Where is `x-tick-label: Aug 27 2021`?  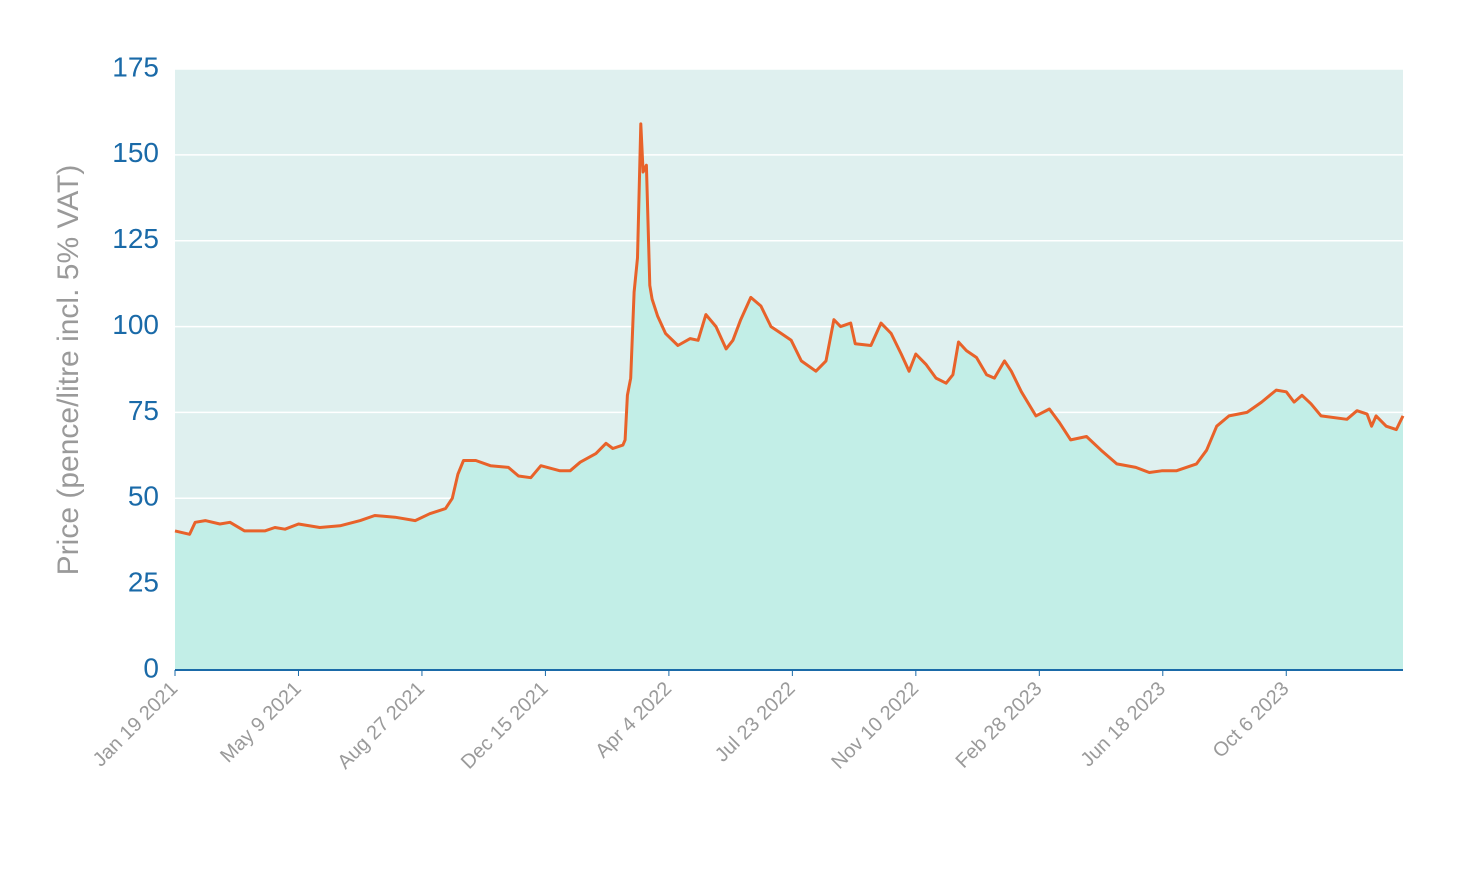 x-tick-label: Aug 27 2021 is located at coordinates (381, 726).